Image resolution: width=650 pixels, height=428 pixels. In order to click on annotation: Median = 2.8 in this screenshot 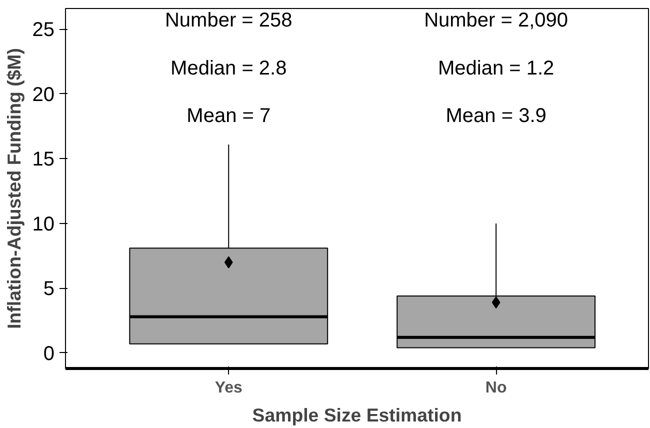, I will do `click(228, 68)`.